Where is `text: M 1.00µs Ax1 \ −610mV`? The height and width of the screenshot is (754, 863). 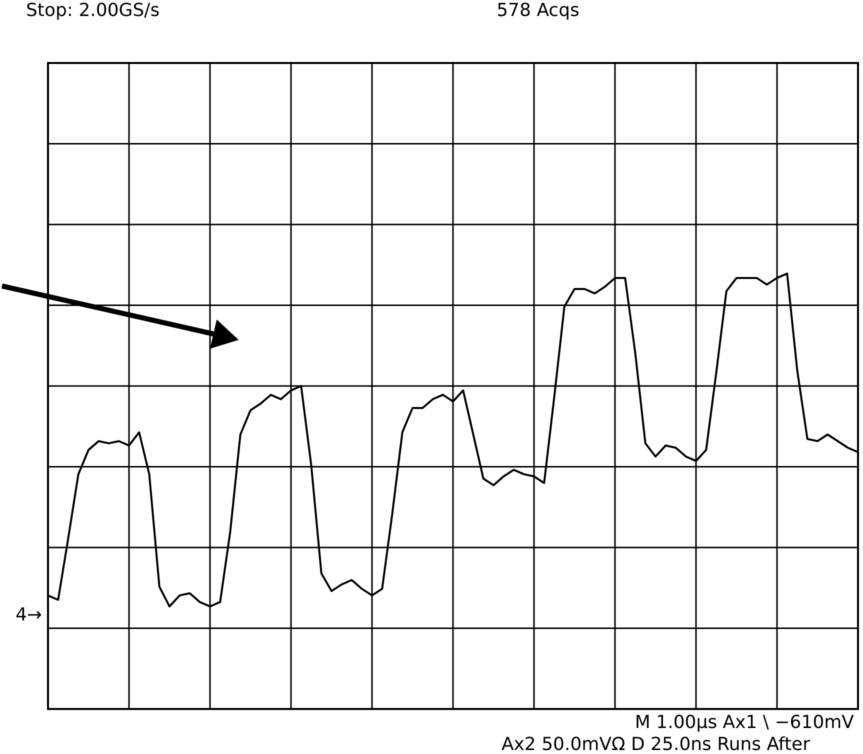 text: M 1.00µs Ax1 \ −610mV is located at coordinates (744, 722).